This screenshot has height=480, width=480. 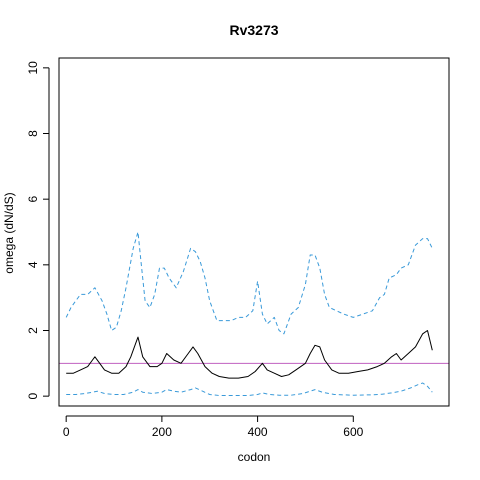 I want to click on series-line-lower, so click(x=249, y=389).